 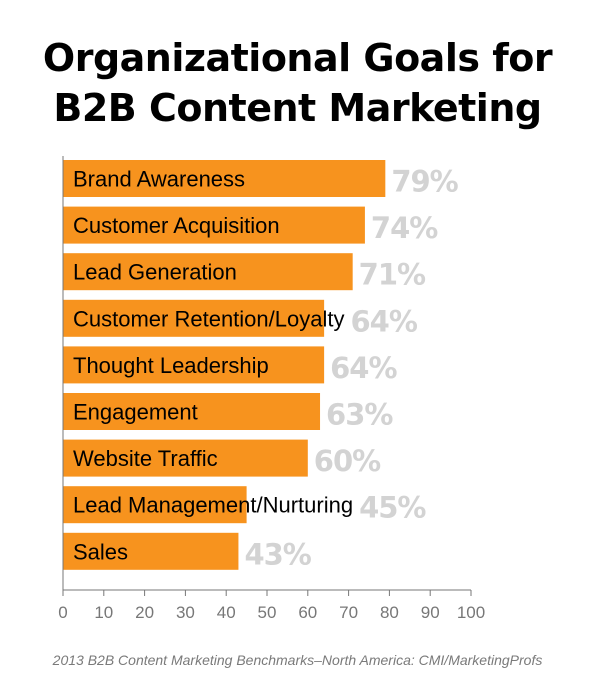 What do you see at coordinates (176, 225) in the screenshot?
I see `bar-category-label: Customer Acquisition` at bounding box center [176, 225].